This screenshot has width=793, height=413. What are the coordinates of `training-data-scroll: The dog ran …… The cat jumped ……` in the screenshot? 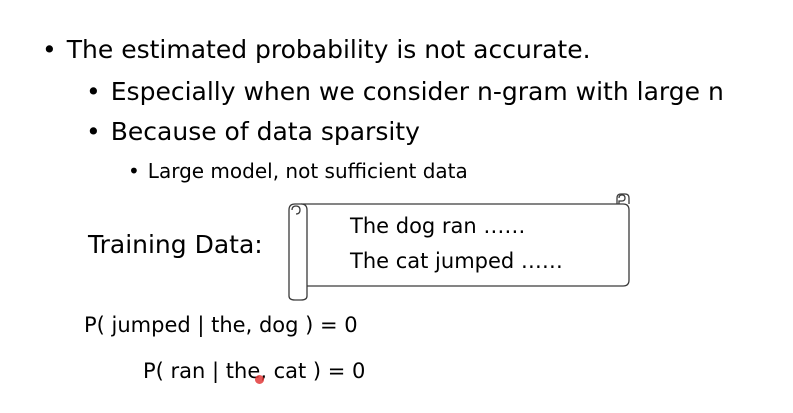 It's located at (459, 247).